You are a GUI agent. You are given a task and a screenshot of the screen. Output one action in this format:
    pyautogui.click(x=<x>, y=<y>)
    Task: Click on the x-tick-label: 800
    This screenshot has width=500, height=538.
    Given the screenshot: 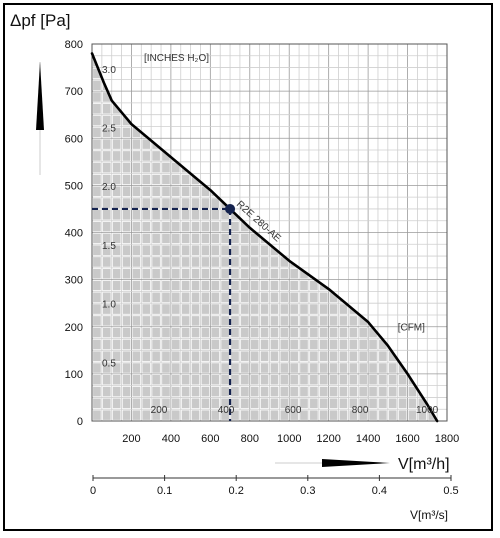 What is the action you would take?
    pyautogui.click(x=250, y=439)
    